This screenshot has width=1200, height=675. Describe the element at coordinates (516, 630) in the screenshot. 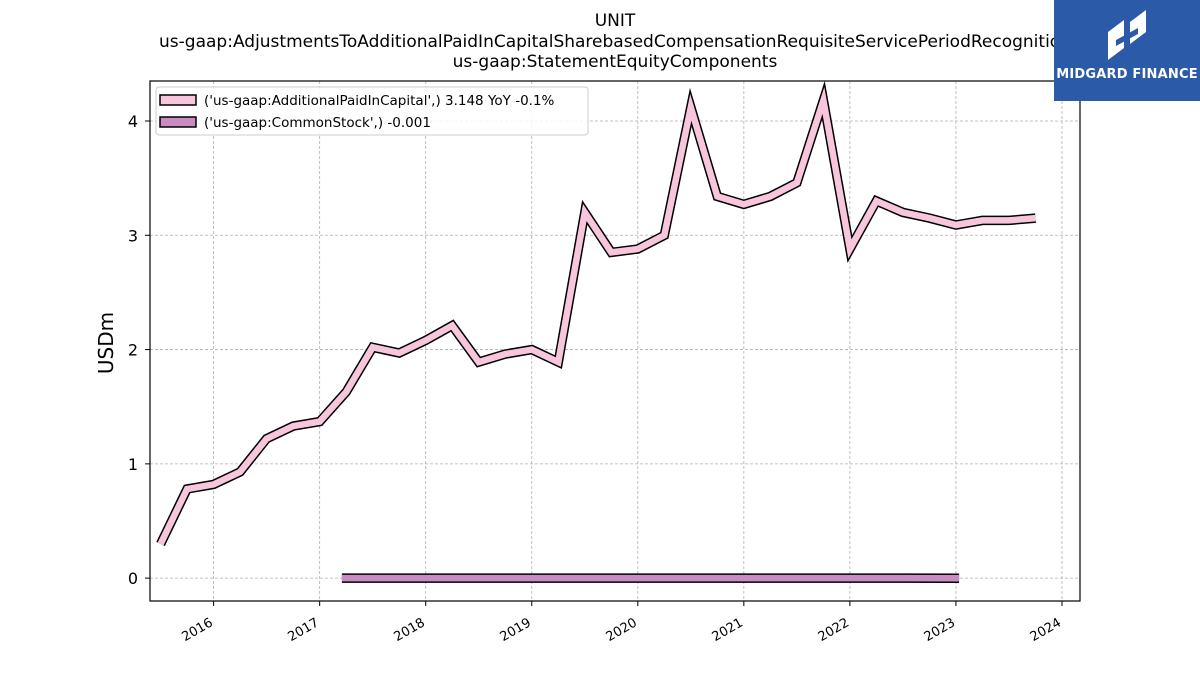

I see `x-tick-label: 2019` at that location.